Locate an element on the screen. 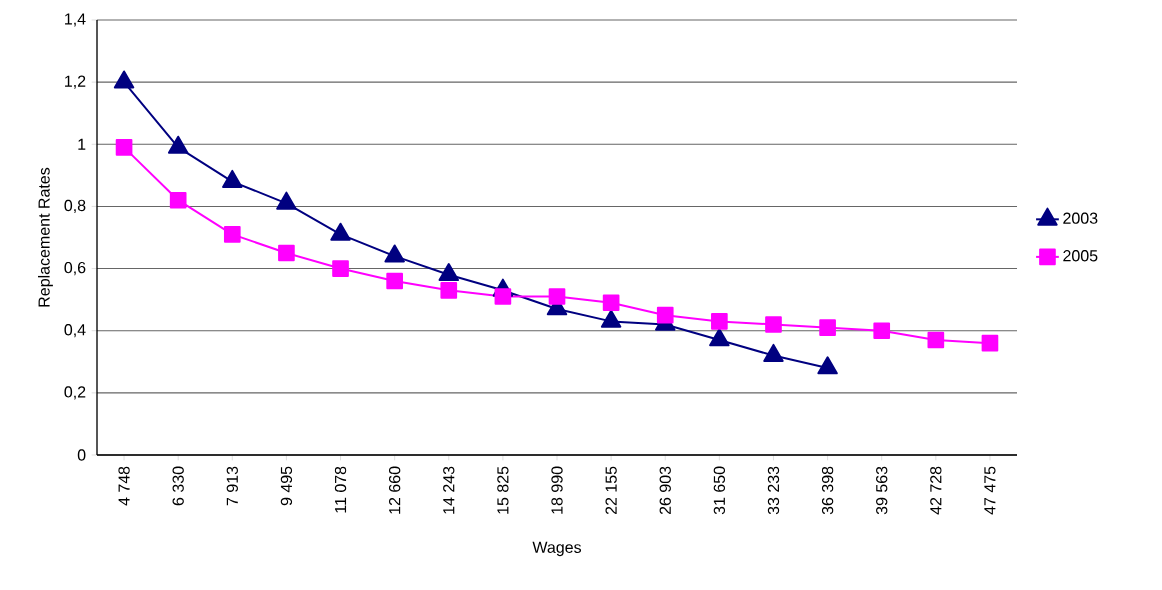 The image size is (1162, 590). x-tick-label: 7 913 is located at coordinates (232, 486).